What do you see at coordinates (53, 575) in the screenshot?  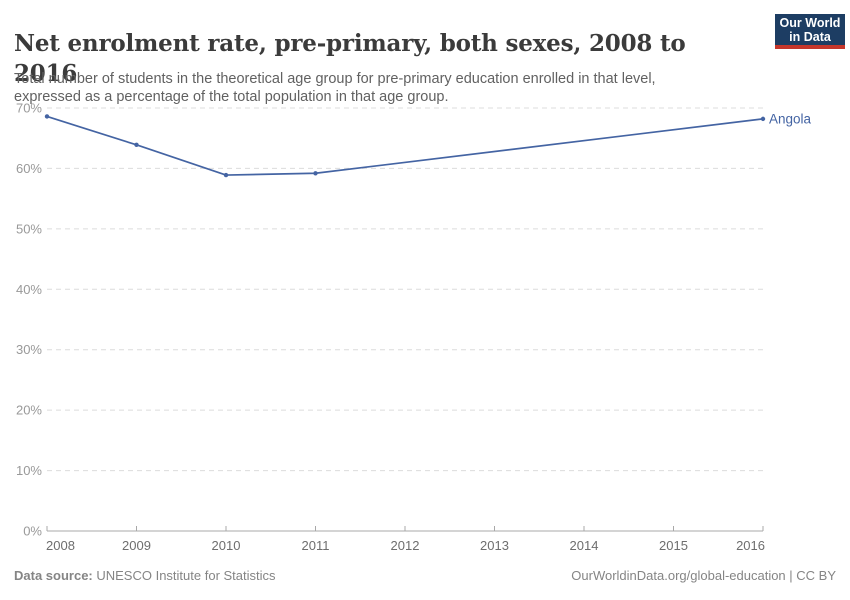 I see `data-source-label: Data source:` at bounding box center [53, 575].